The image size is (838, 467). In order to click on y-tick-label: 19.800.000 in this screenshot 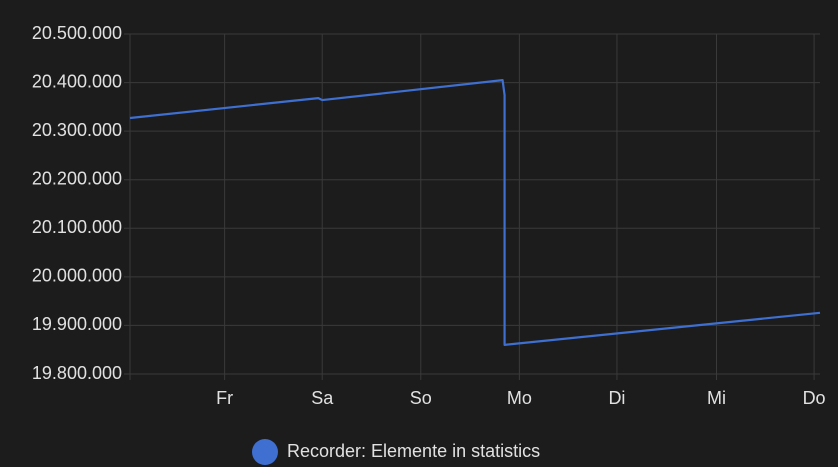, I will do `click(77, 373)`.